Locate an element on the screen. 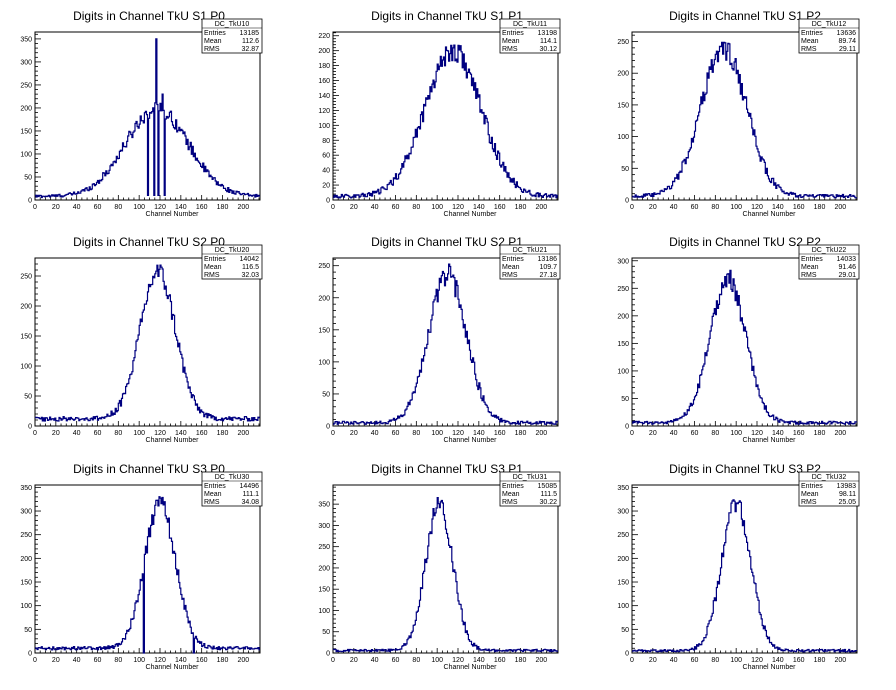 The width and height of the screenshot is (896, 690). panel-title: Digits in Channel TkU S3 P0 is located at coordinates (149, 469).